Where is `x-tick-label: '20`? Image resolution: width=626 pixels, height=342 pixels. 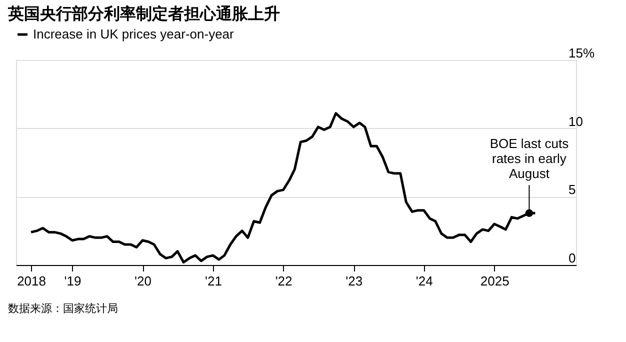
x-tick-label: '20 is located at coordinates (143, 281).